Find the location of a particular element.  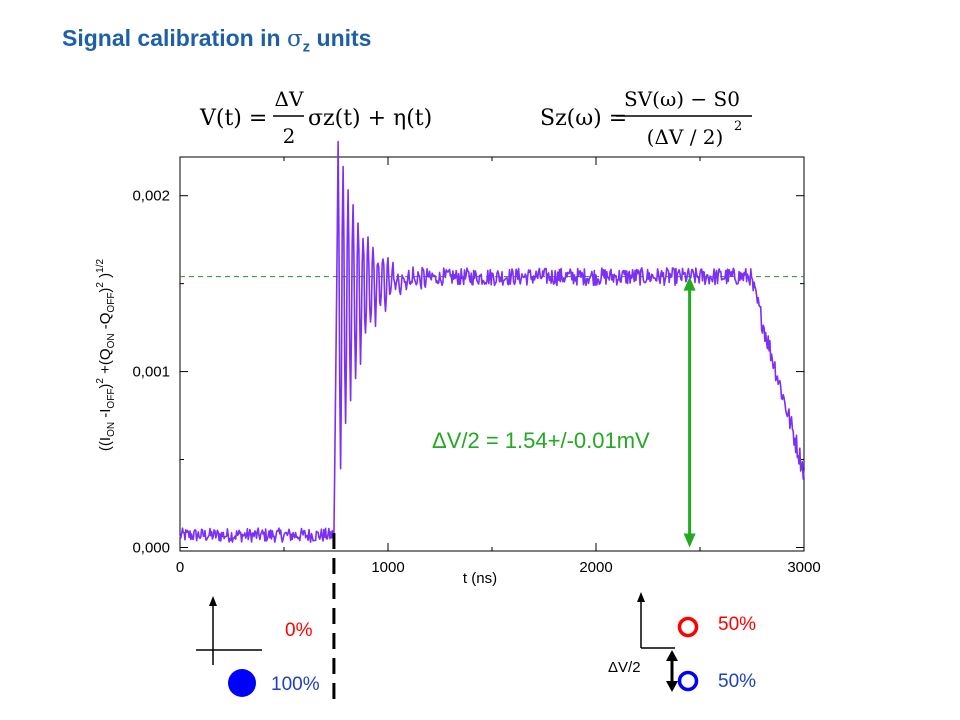

title-subscript: z is located at coordinates (306, 47).